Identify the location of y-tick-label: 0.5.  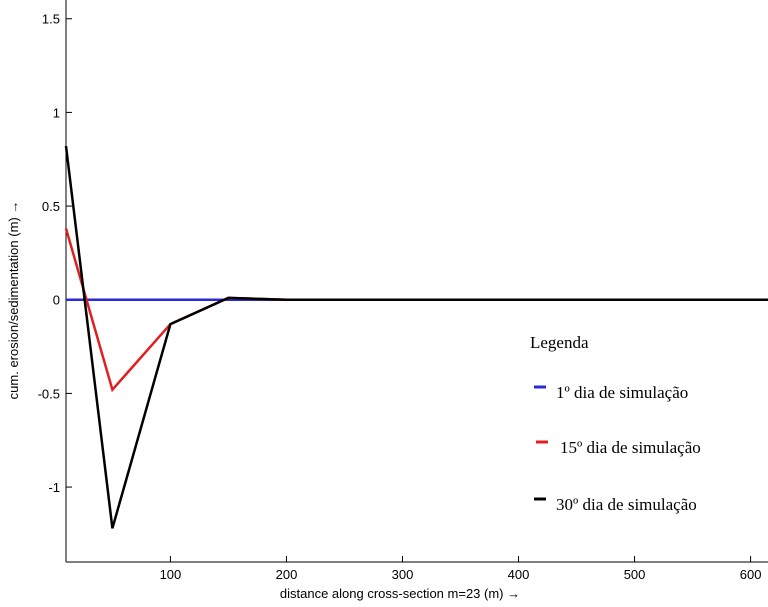
(51, 206).